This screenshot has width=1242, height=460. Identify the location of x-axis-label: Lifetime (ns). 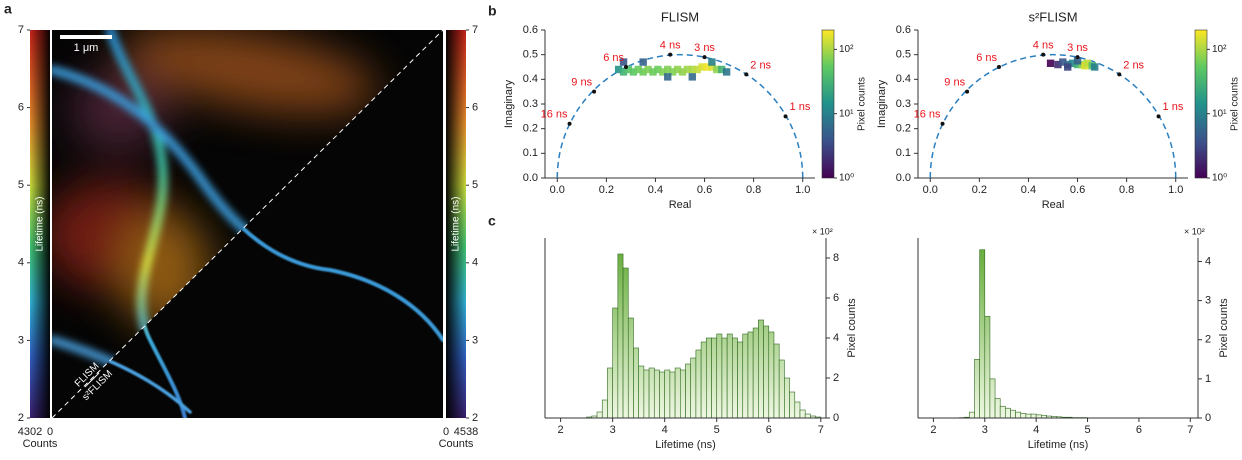
(1058, 445).